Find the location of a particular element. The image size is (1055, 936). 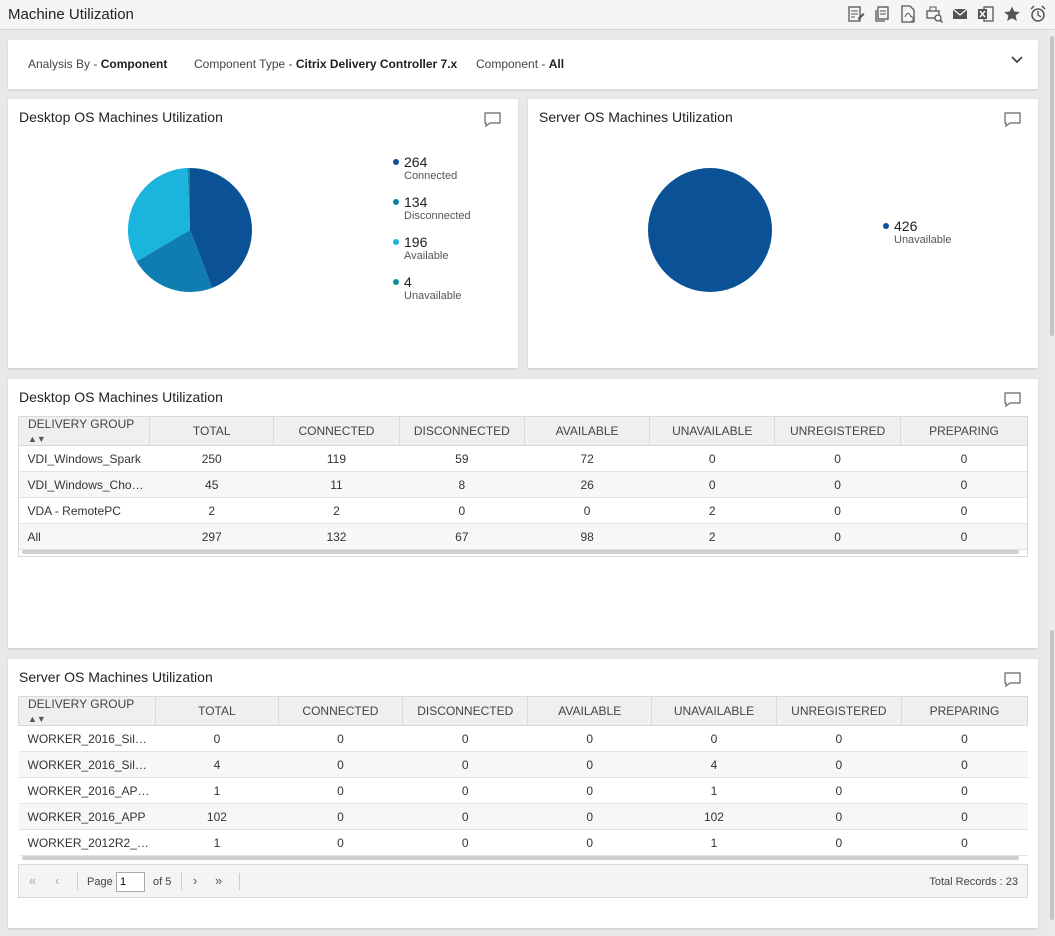

email-icon is located at coordinates (960, 14).